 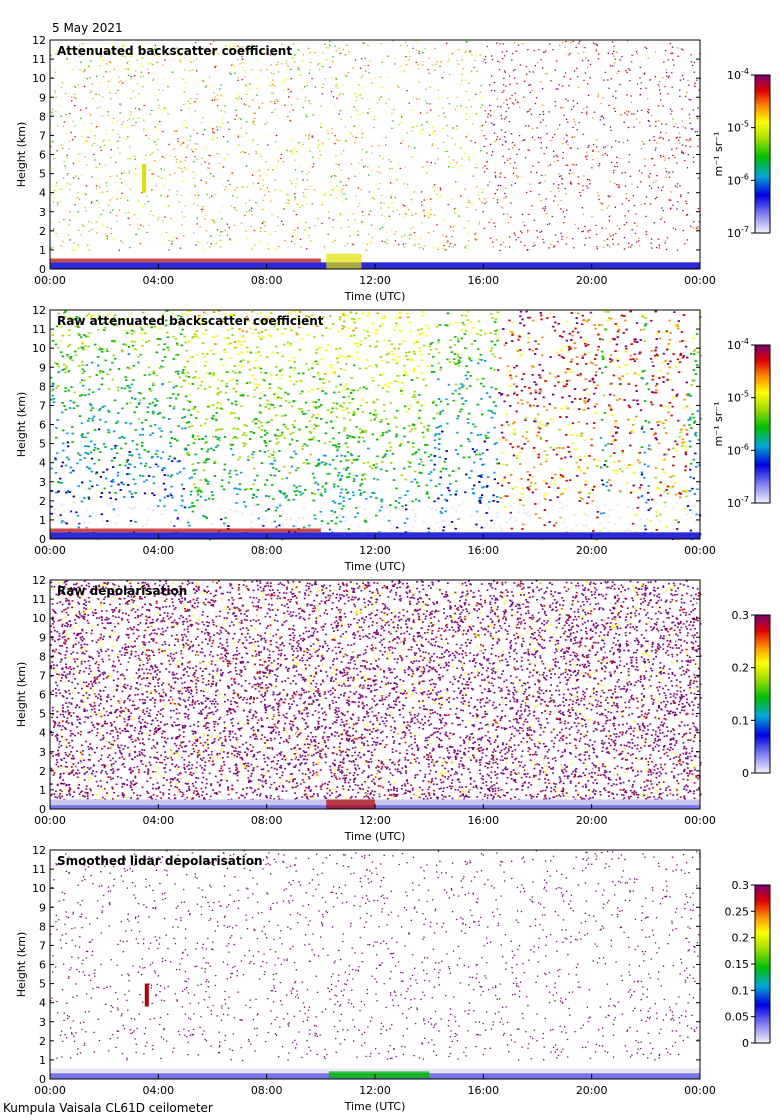 What do you see at coordinates (741, 423) in the screenshot?
I see `colorbar: 10⁻⁷ 10⁻⁶ 10⁻⁵ 10⁻⁴ m⁻¹ sr⁻¹` at bounding box center [741, 423].